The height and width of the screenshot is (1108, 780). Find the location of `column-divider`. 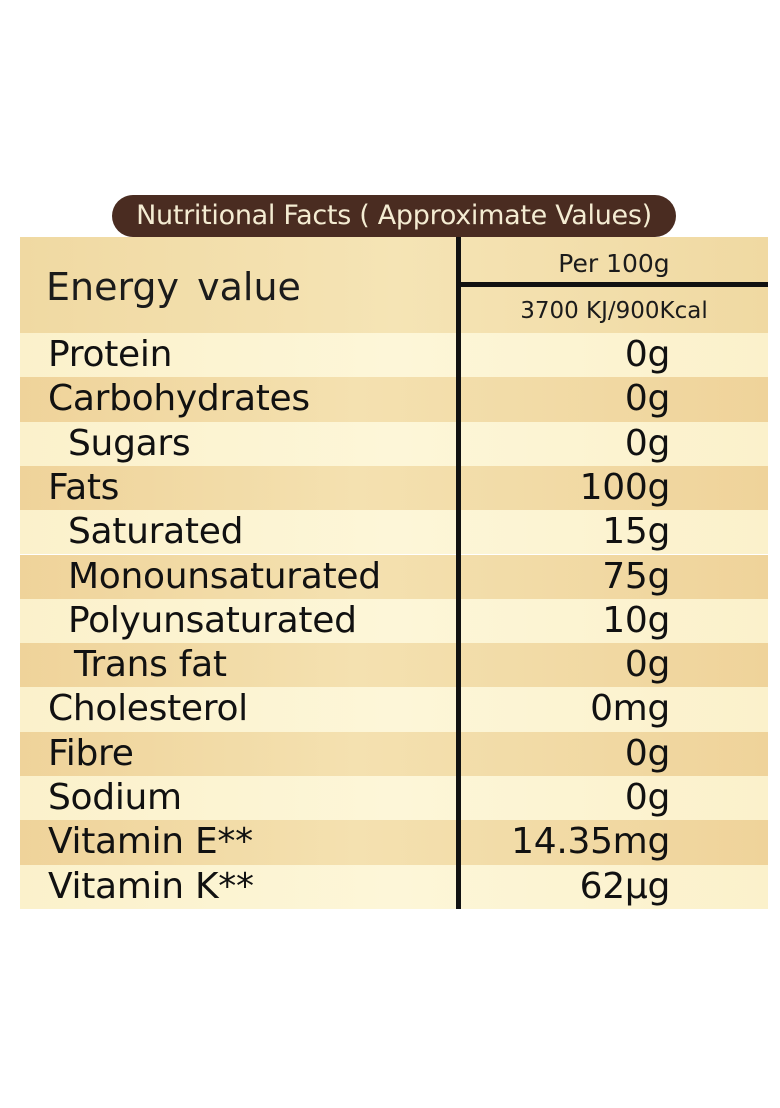

column-divider is located at coordinates (458, 573).